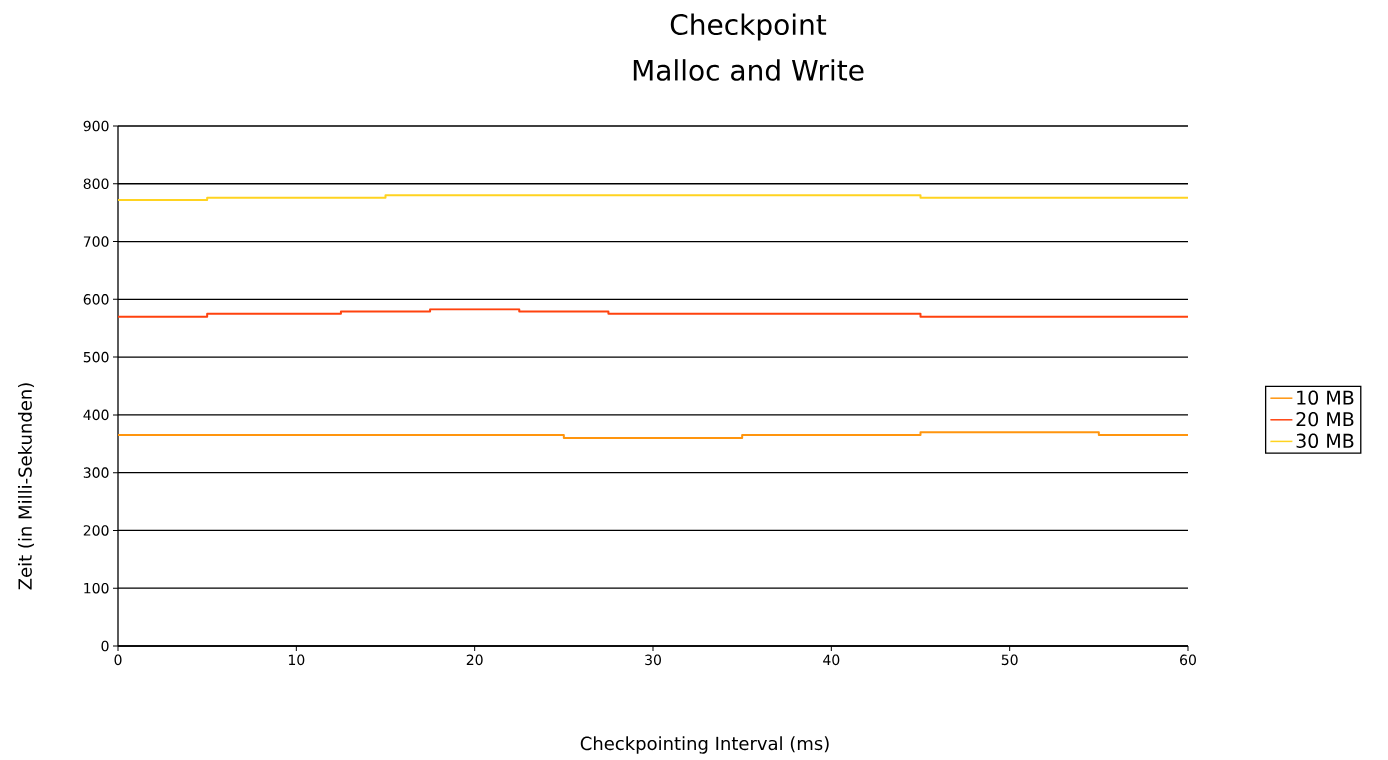 The image size is (1388, 760). I want to click on y-tick-label: 900, so click(96, 126).